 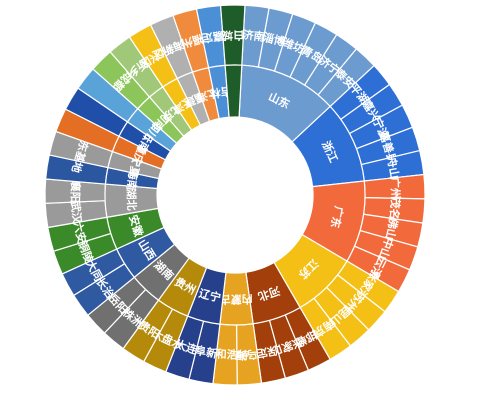 What do you see at coordinates (187, 347) in the screenshot?
I see `outer-label: 大连` at bounding box center [187, 347].